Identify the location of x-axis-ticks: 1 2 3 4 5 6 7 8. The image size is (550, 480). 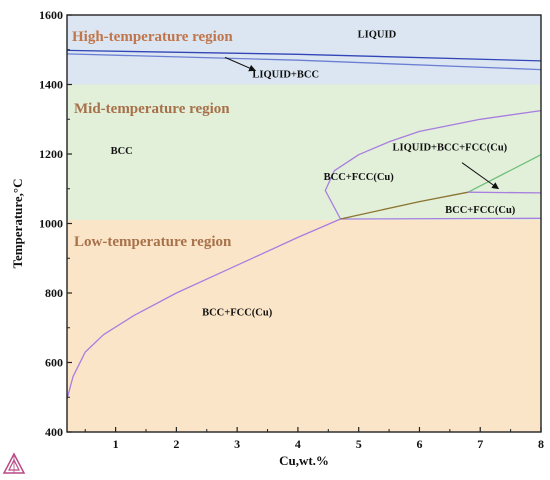
(314, 439).